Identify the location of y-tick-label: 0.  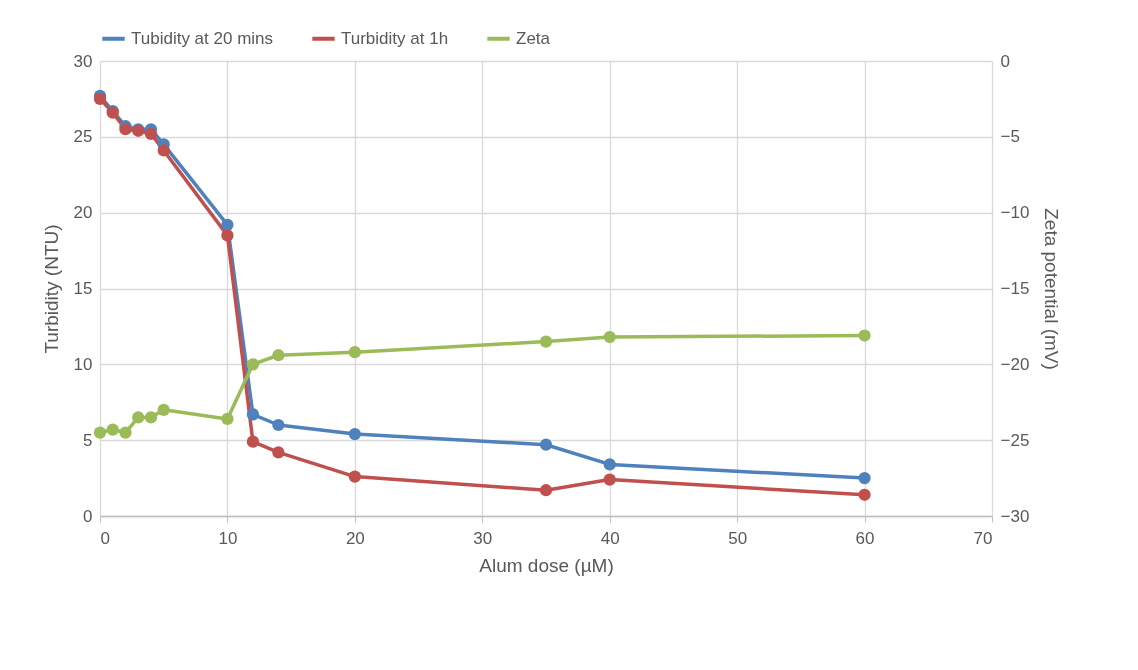
(88, 516).